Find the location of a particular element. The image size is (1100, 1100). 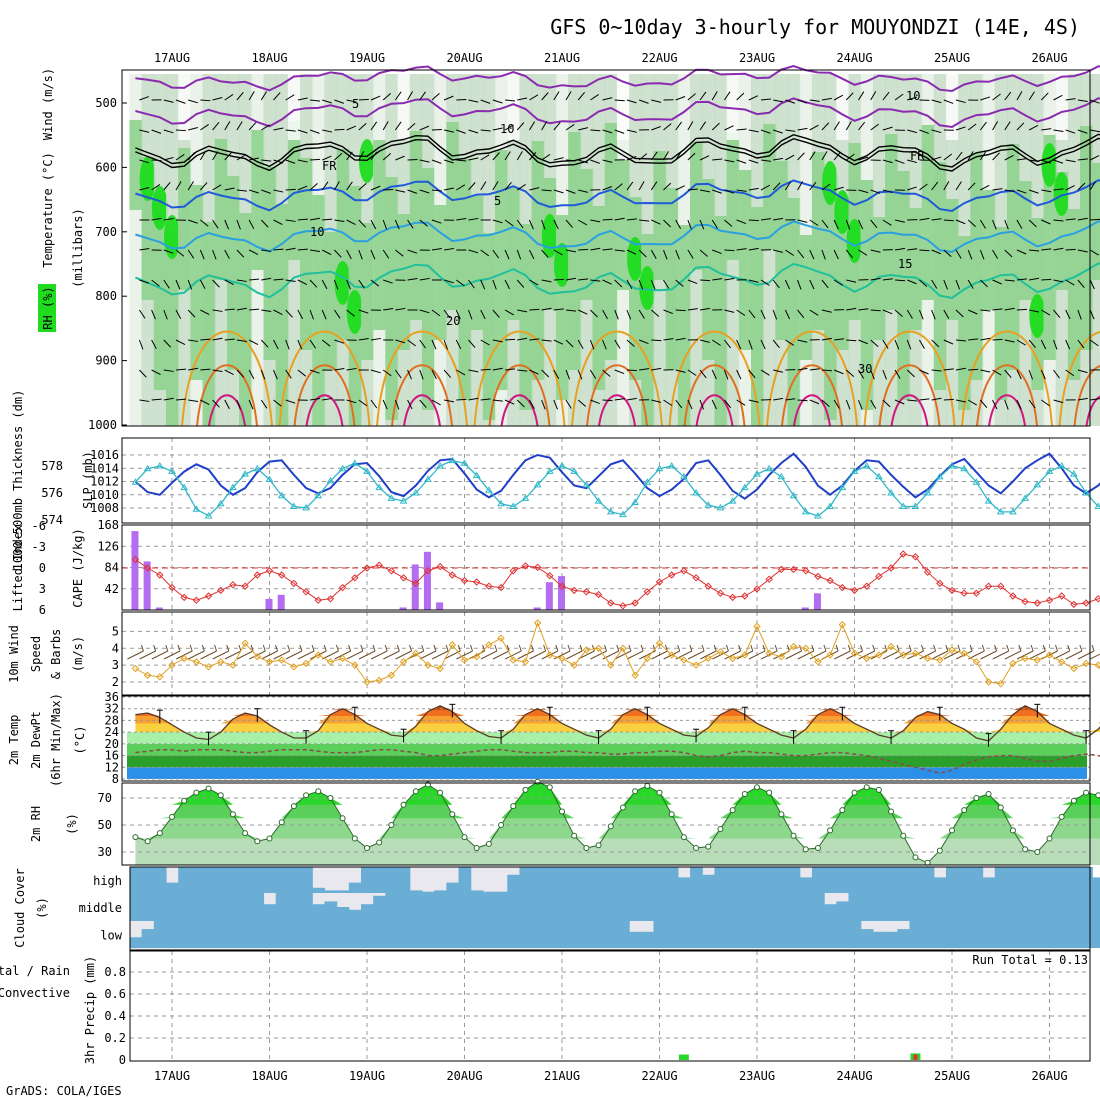

pressure-tick: 500 is located at coordinates (106, 103).